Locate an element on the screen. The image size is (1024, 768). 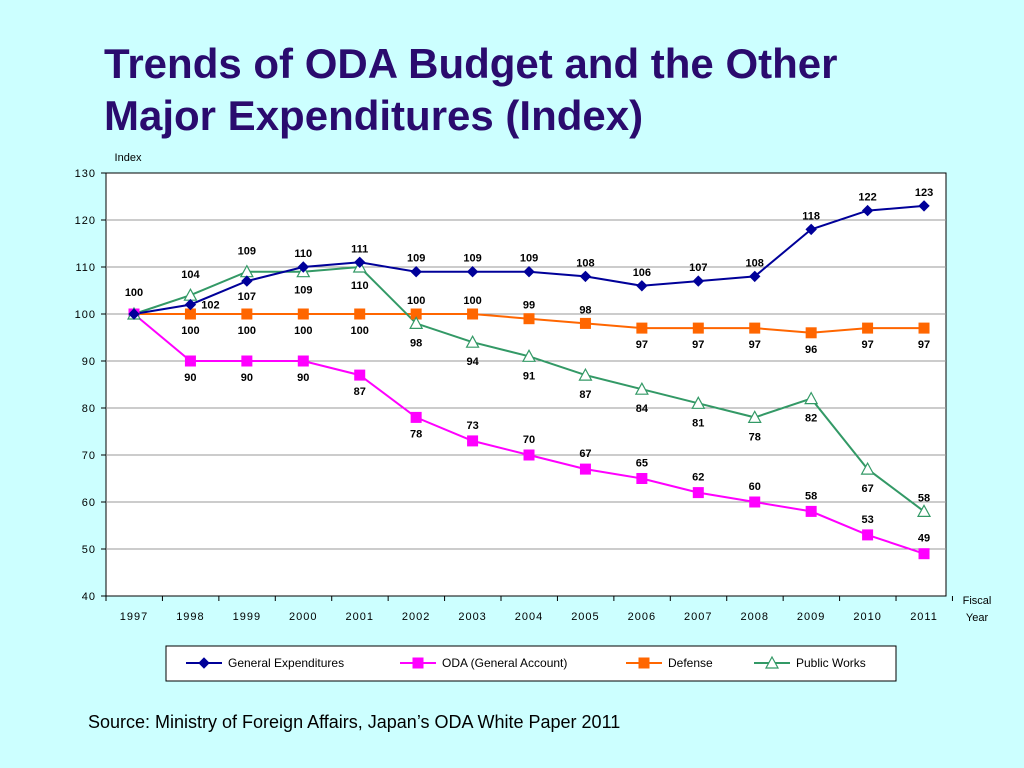
data-label: 60 is located at coordinates (755, 487).